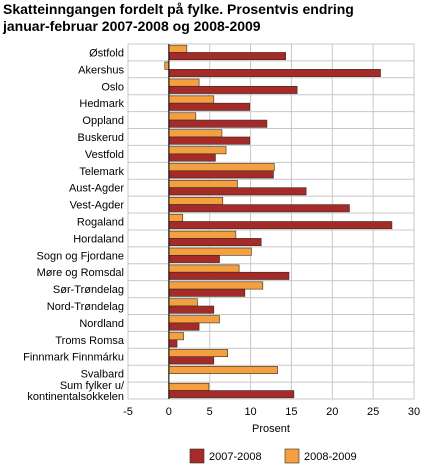 This screenshot has width=426, height=470. I want to click on legend-label: 2008-2009, so click(330, 457).